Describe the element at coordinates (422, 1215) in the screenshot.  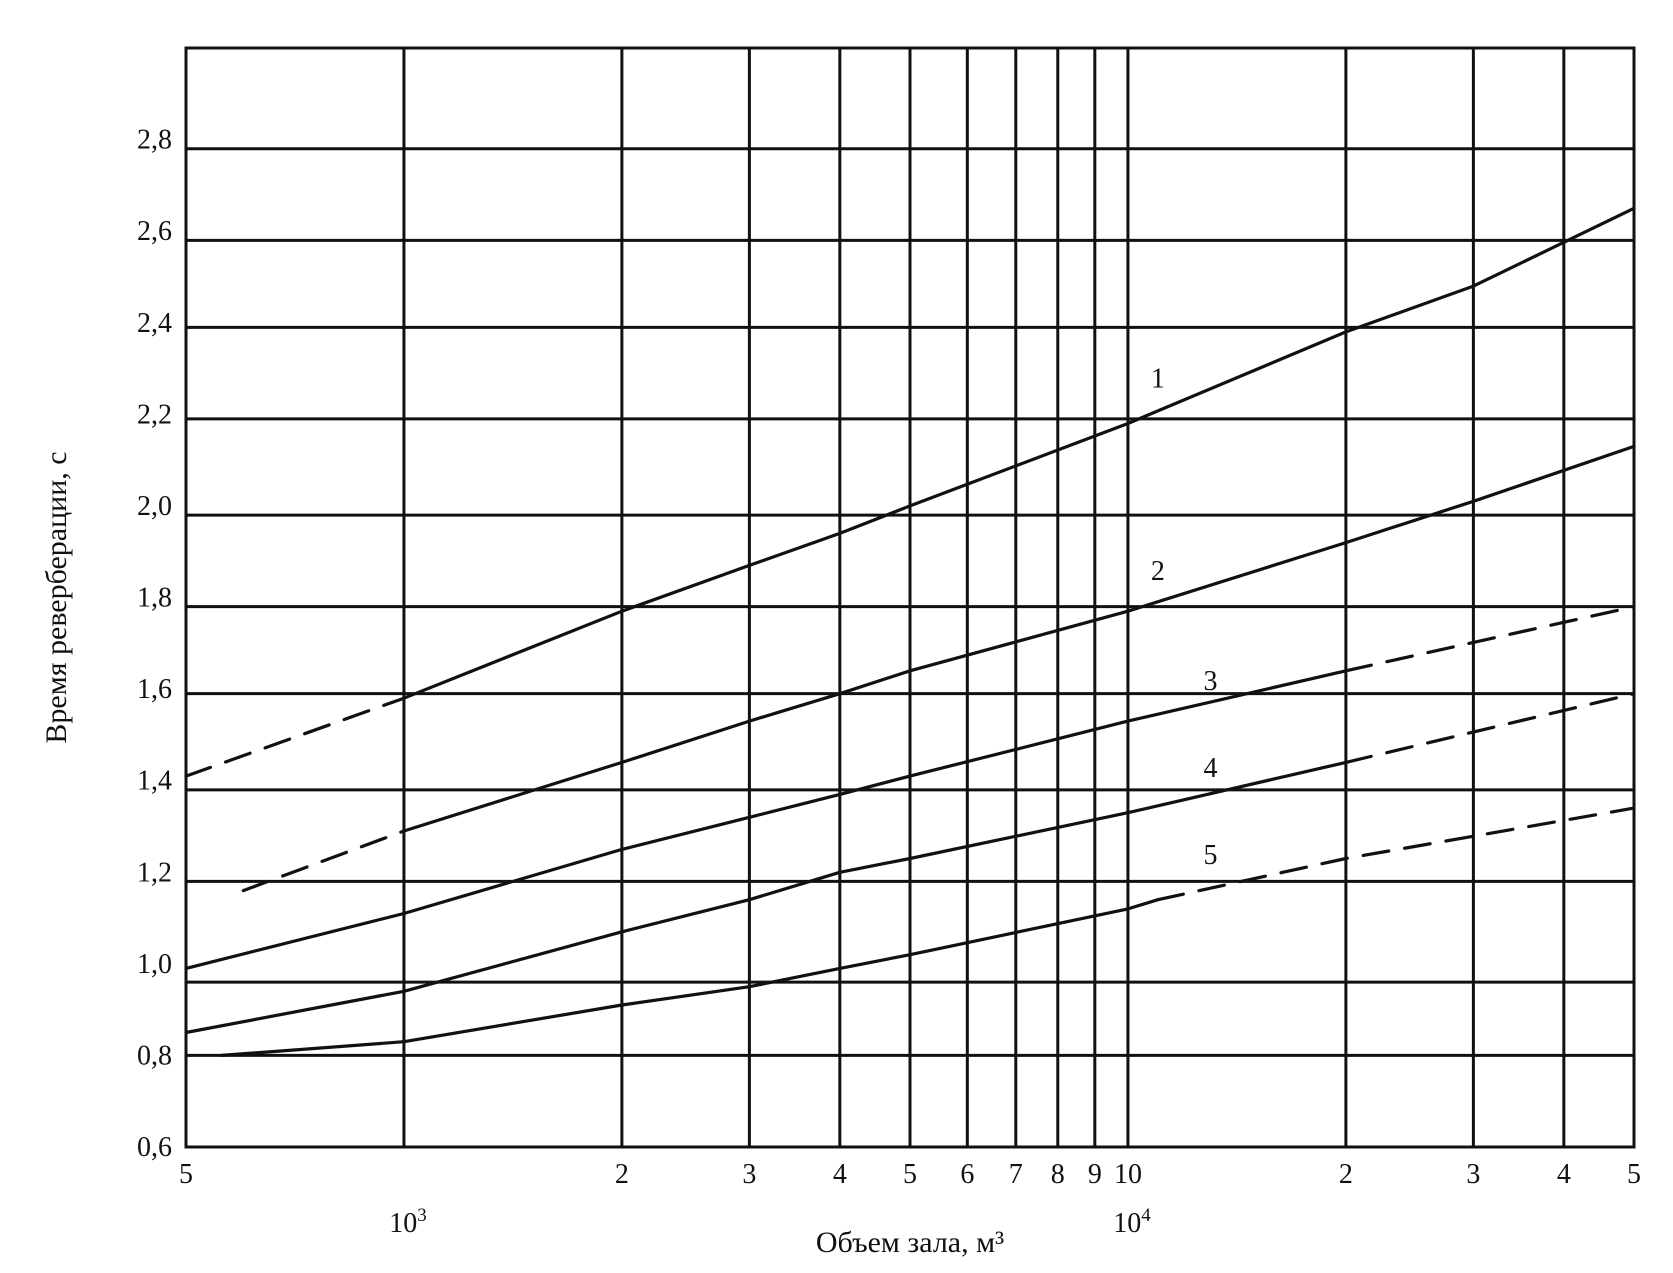
I see `decade-exponent: 3` at that location.